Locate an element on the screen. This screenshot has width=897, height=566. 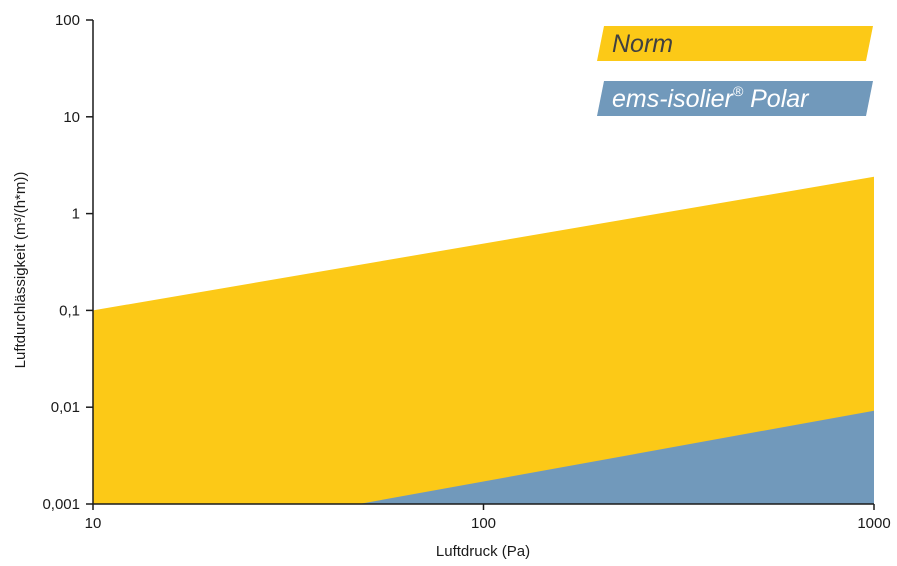
x-axis-ticks: 10 100 1000 is located at coordinates (488, 518).